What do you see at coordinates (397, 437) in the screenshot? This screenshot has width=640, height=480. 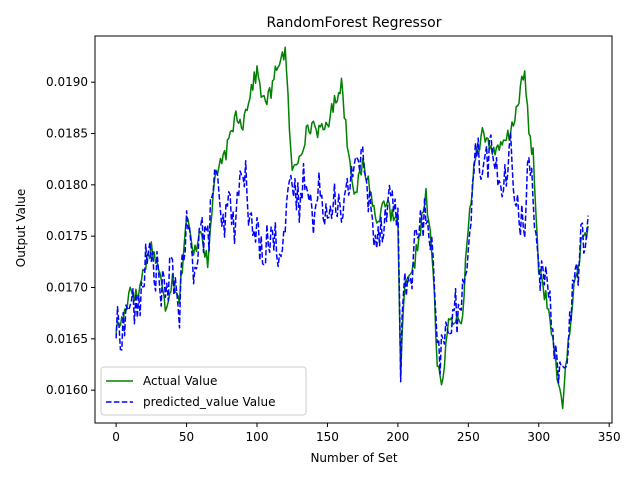 I see `x-tick-label: 200` at bounding box center [397, 437].